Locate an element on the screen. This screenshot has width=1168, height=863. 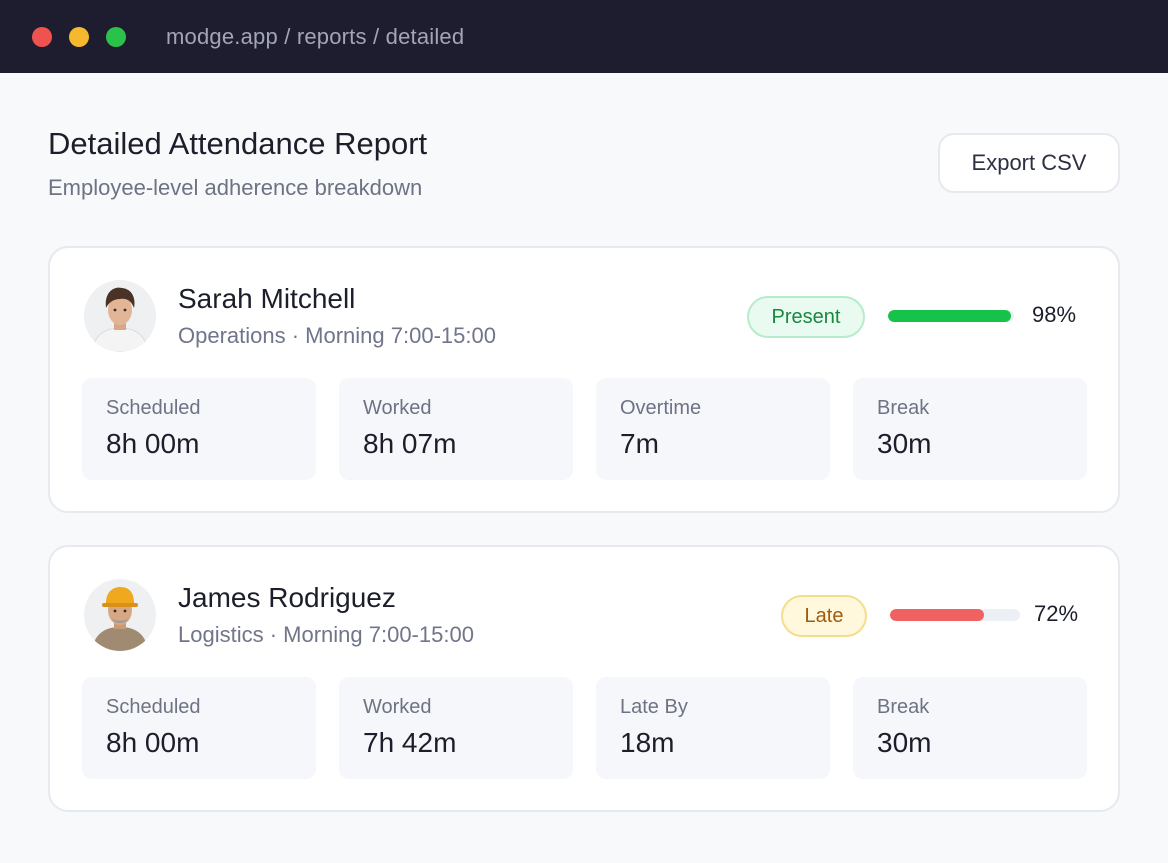
adherence-percent: 72% is located at coordinates (1056, 613).